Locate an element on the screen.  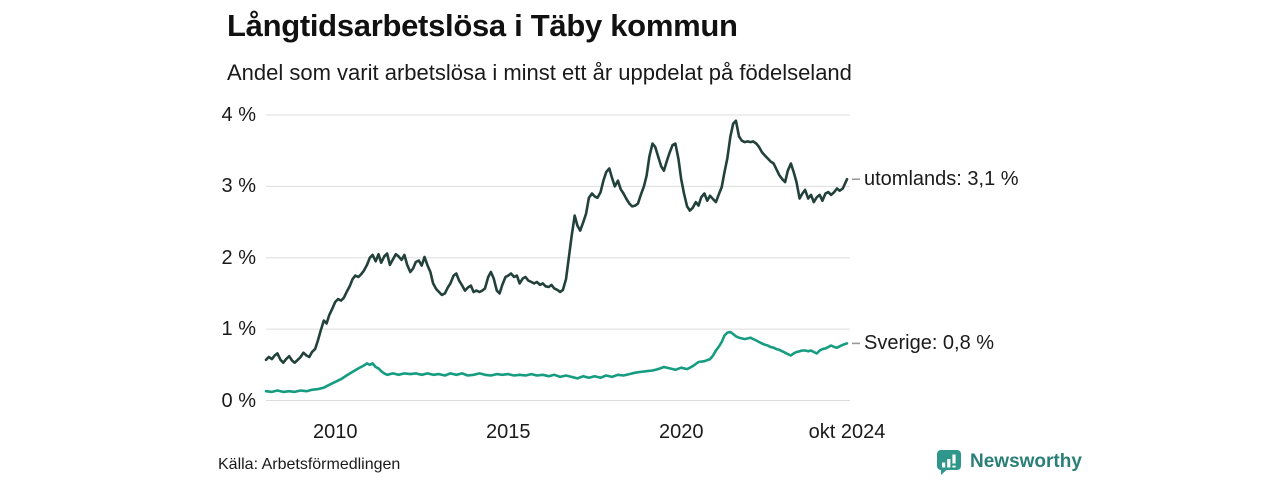
y-tick-label: 1 % is located at coordinates (238, 329).